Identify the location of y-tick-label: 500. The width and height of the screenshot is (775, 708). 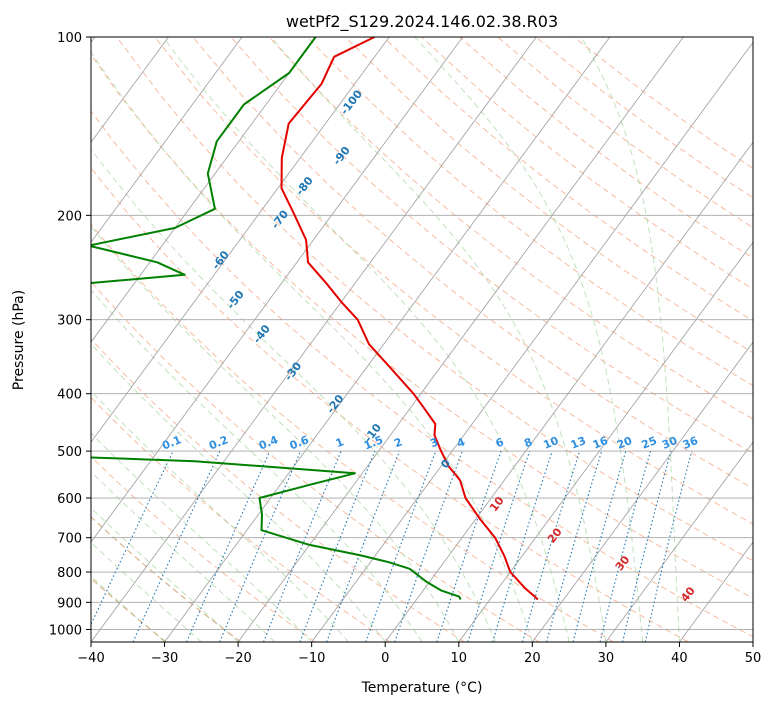
(69, 452).